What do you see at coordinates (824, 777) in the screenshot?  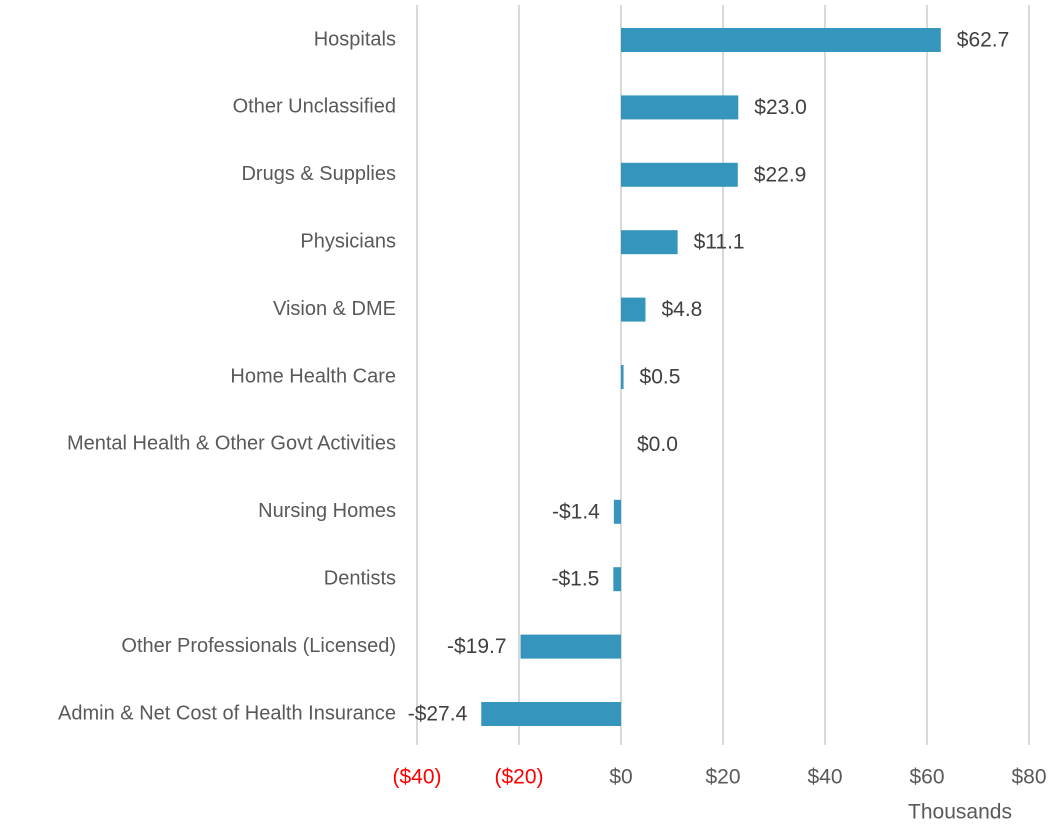 I see `x-tick-label: $40` at bounding box center [824, 777].